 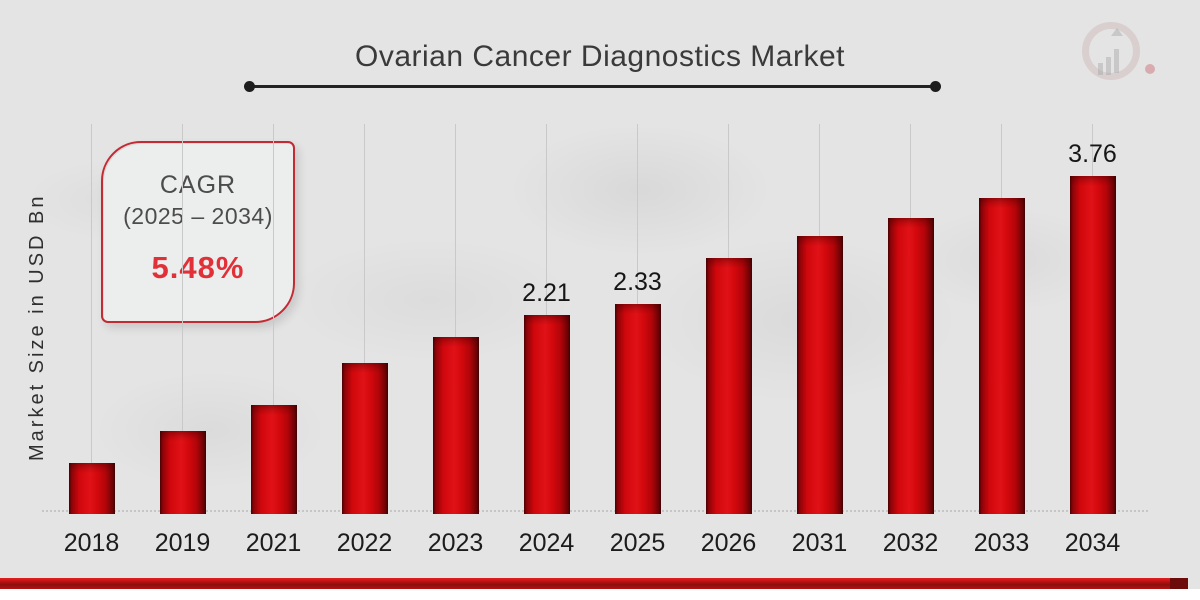 I want to click on logo-ring-icon, so click(x=1111, y=51).